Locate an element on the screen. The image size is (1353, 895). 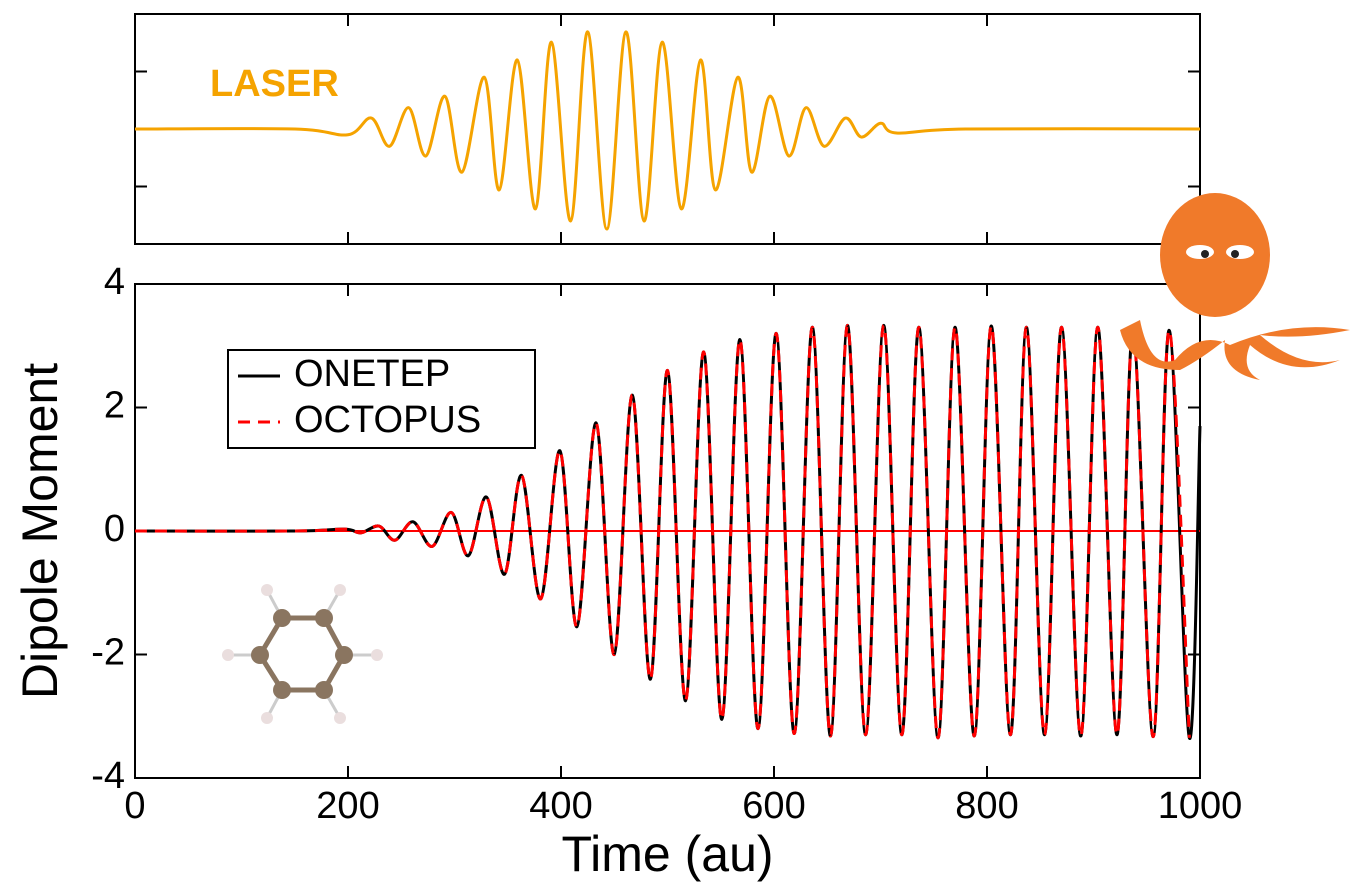
legend-box is located at coordinates (381, 399).